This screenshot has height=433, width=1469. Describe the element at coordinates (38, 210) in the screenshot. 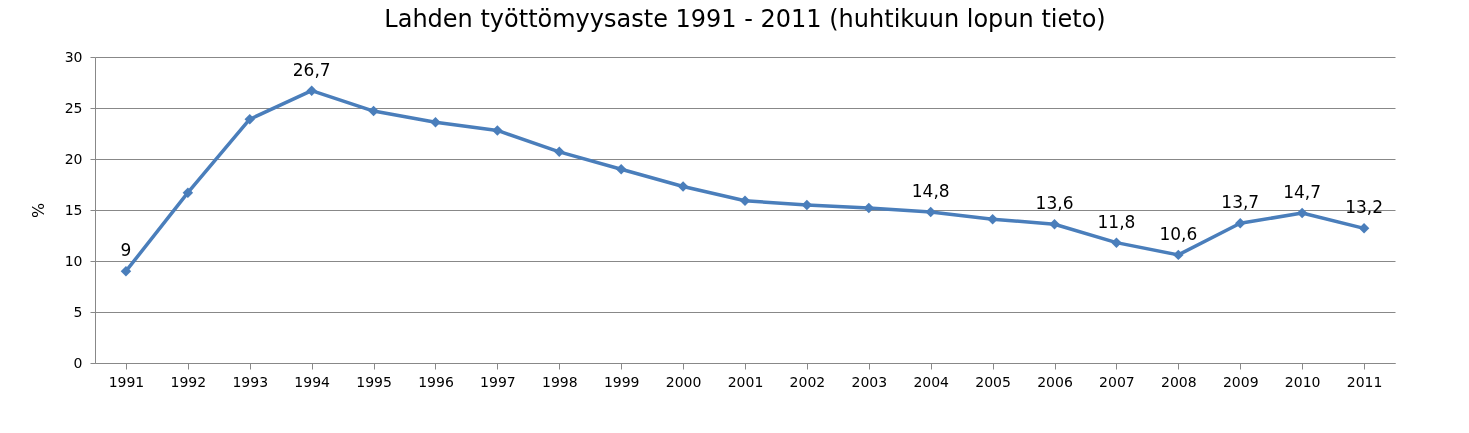

I see `y-axis-title: %` at that location.